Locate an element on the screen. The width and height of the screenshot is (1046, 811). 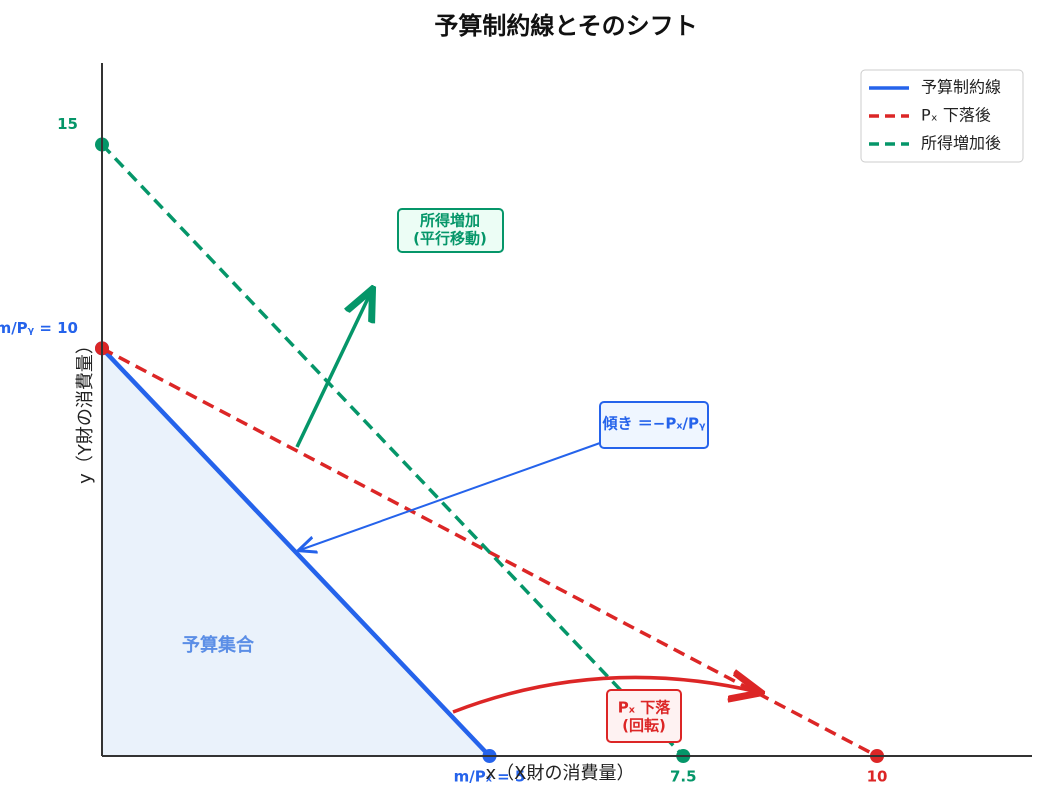
legend-label: 所得増加後 is located at coordinates (961, 143).